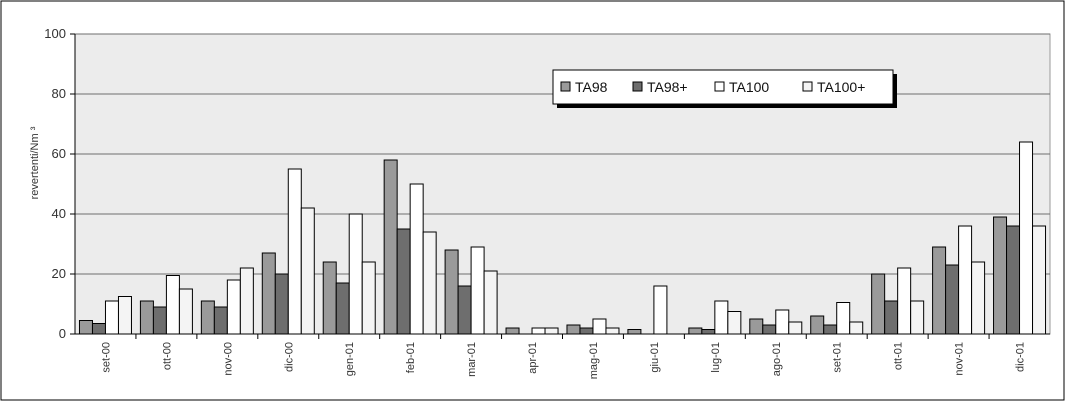 The image size is (1065, 401). Describe the element at coordinates (472, 359) in the screenshot. I see `x-tick-label: mar-01` at that location.